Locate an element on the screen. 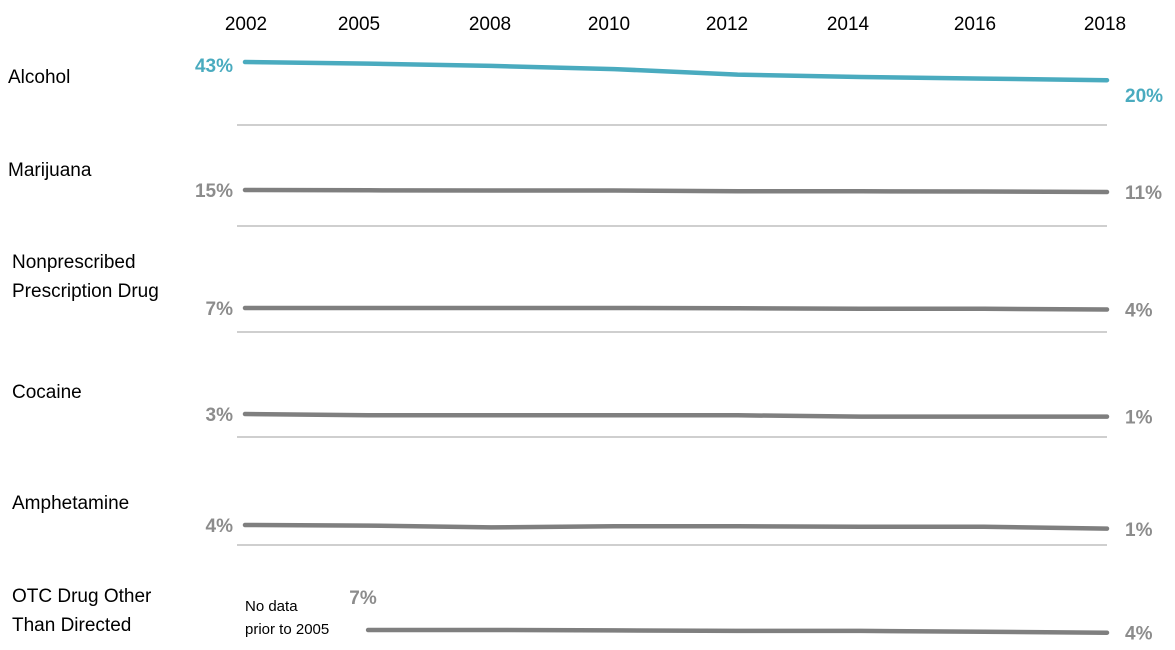 The height and width of the screenshot is (650, 1175). start-value-label: 15% is located at coordinates (214, 191).